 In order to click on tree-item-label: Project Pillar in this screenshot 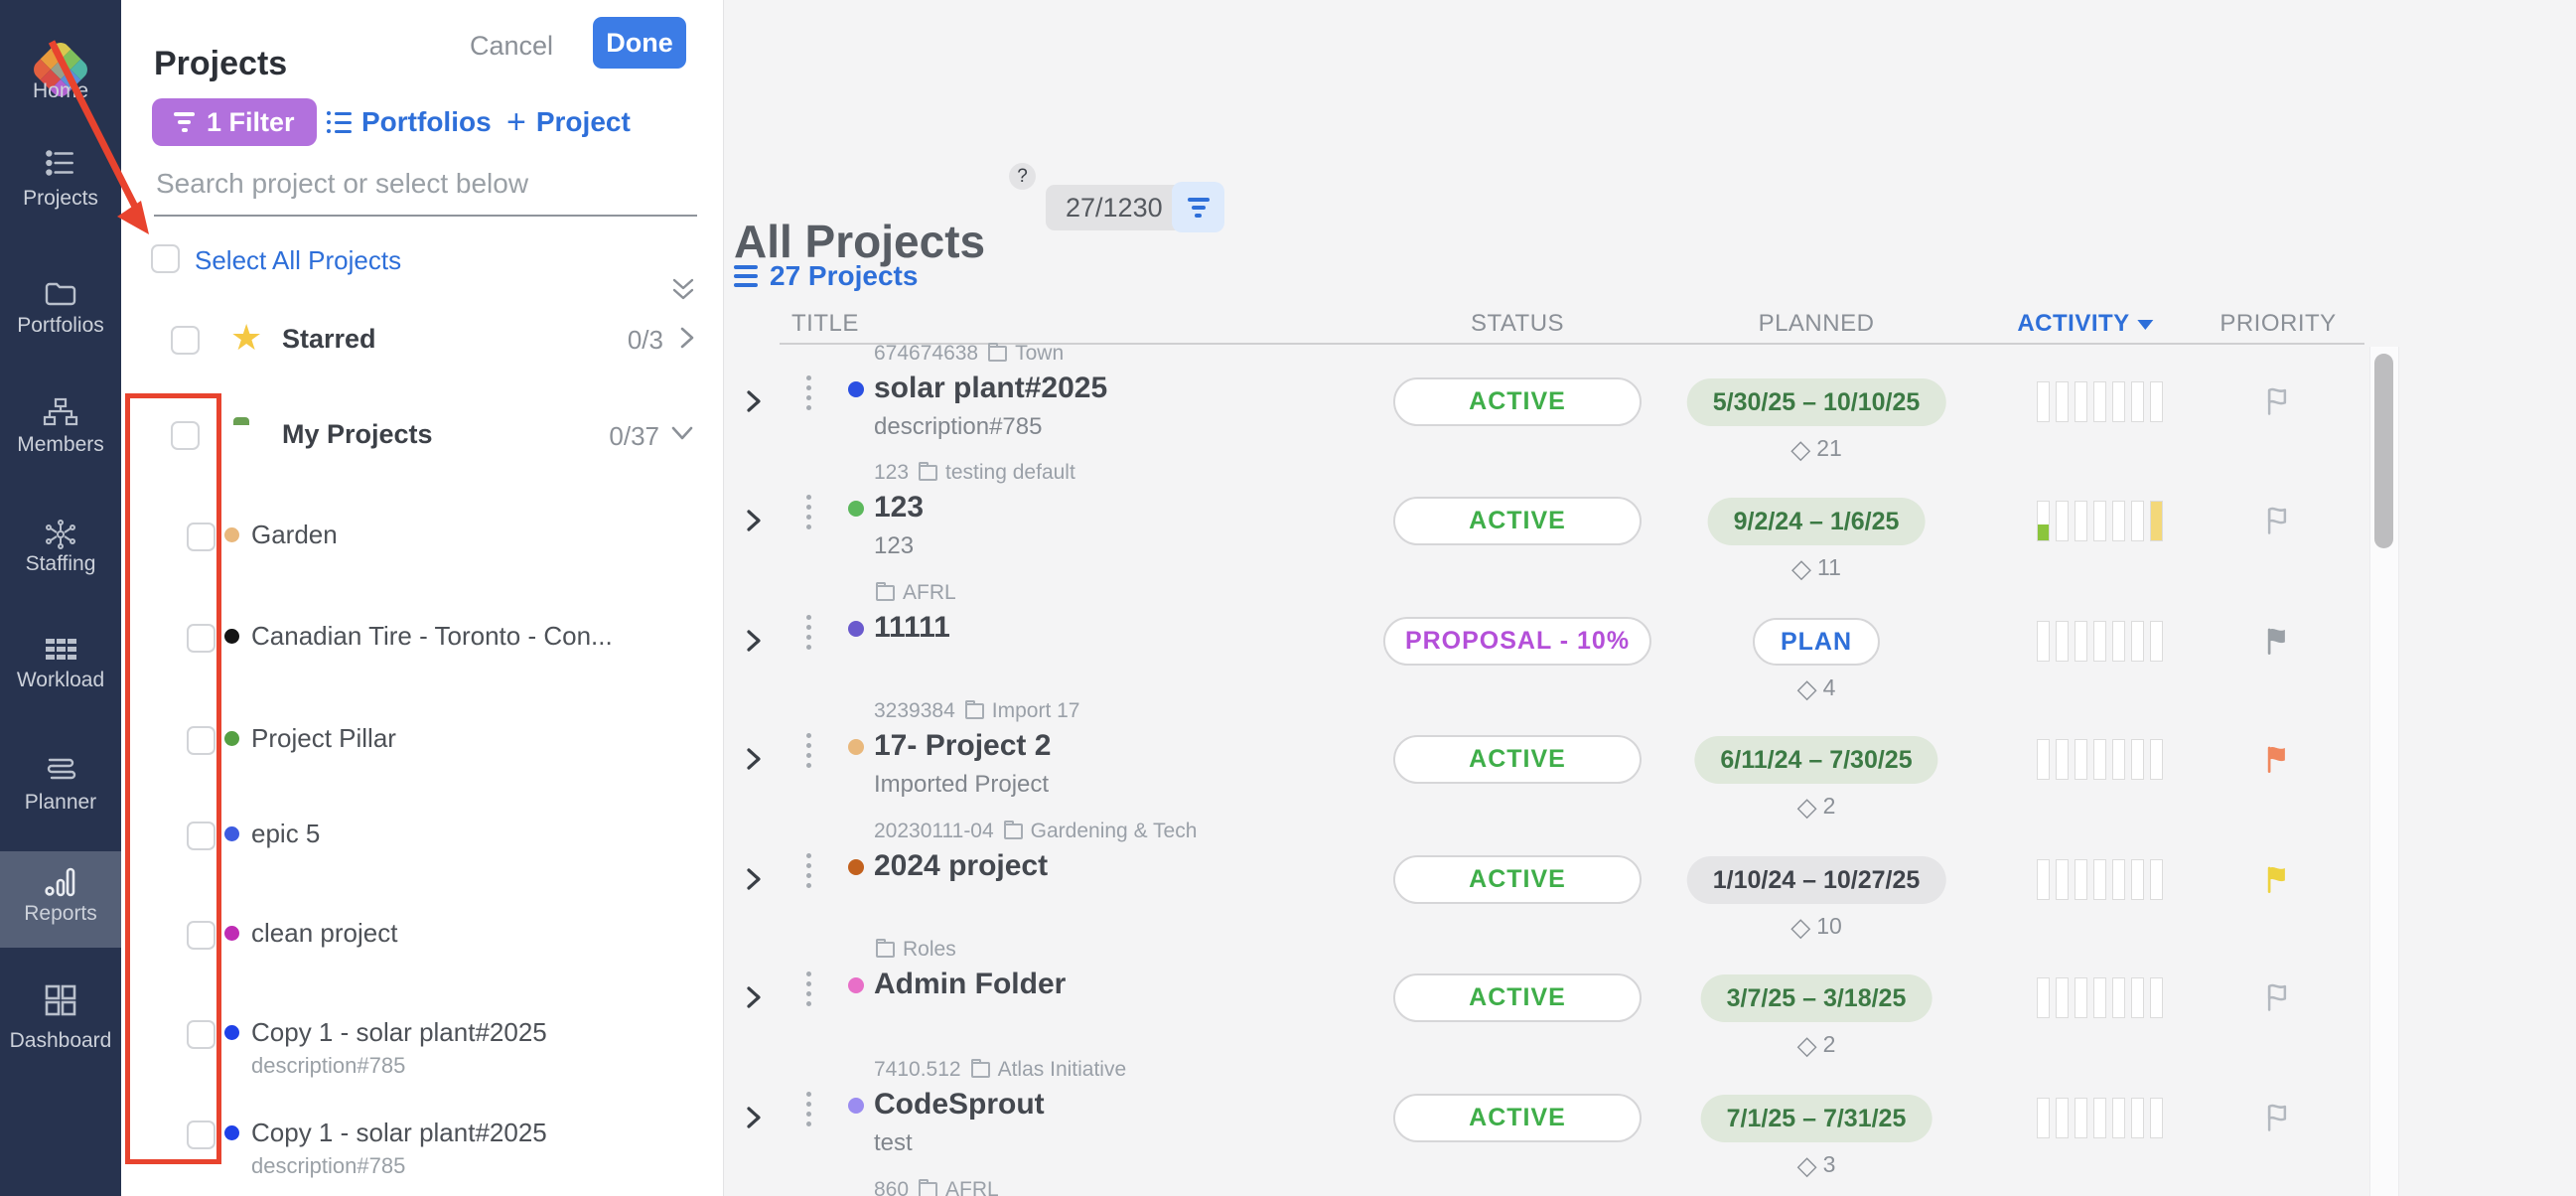, I will do `click(323, 738)`.